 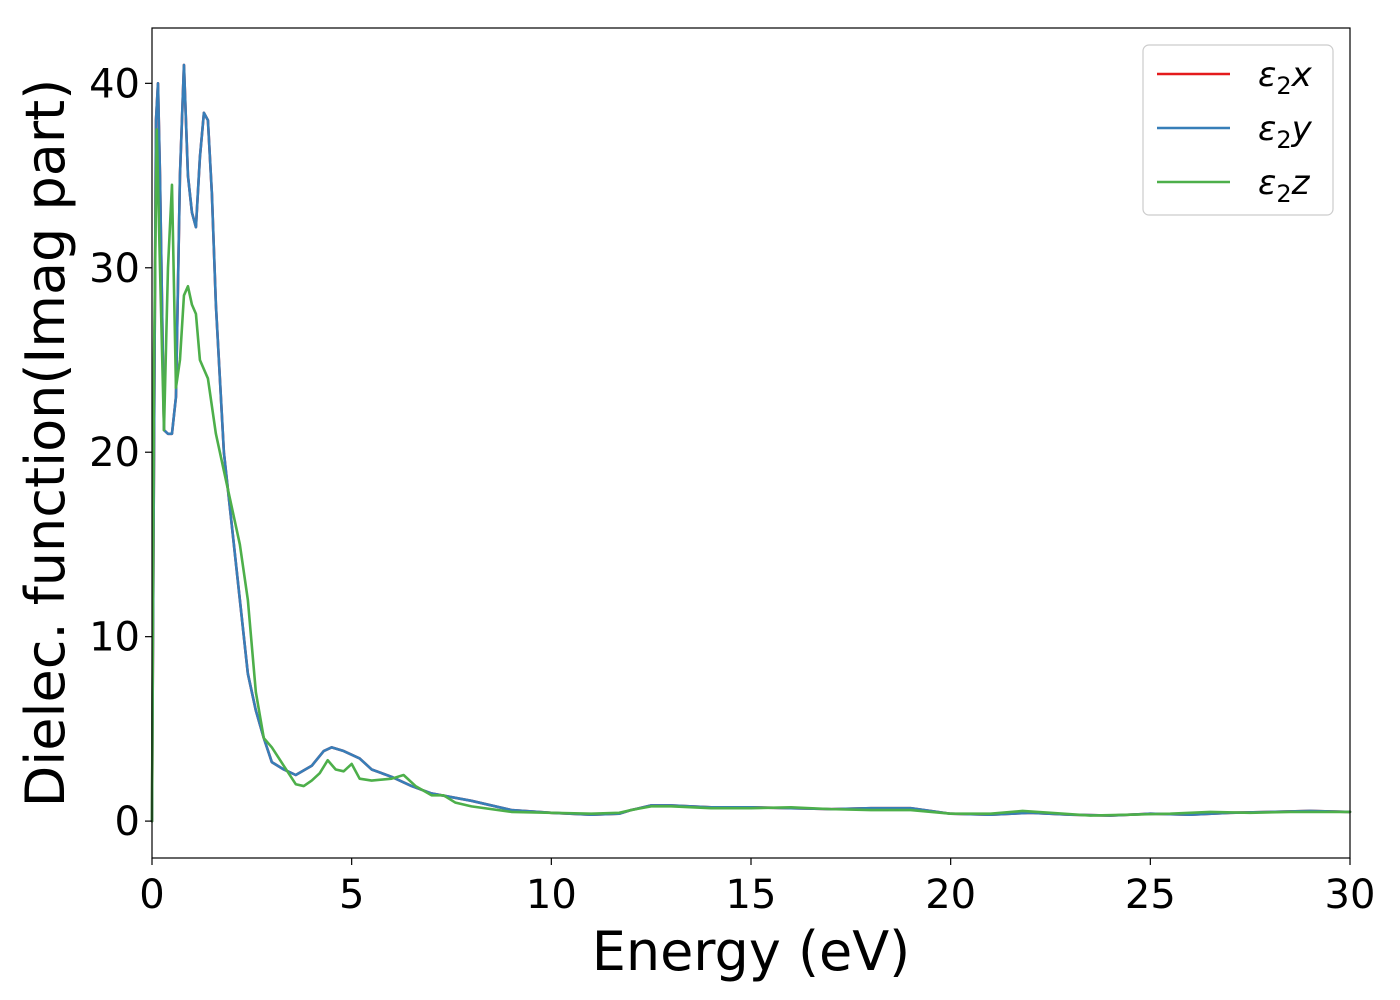 What do you see at coordinates (751, 895) in the screenshot?
I see `x-tick-label: 15` at bounding box center [751, 895].